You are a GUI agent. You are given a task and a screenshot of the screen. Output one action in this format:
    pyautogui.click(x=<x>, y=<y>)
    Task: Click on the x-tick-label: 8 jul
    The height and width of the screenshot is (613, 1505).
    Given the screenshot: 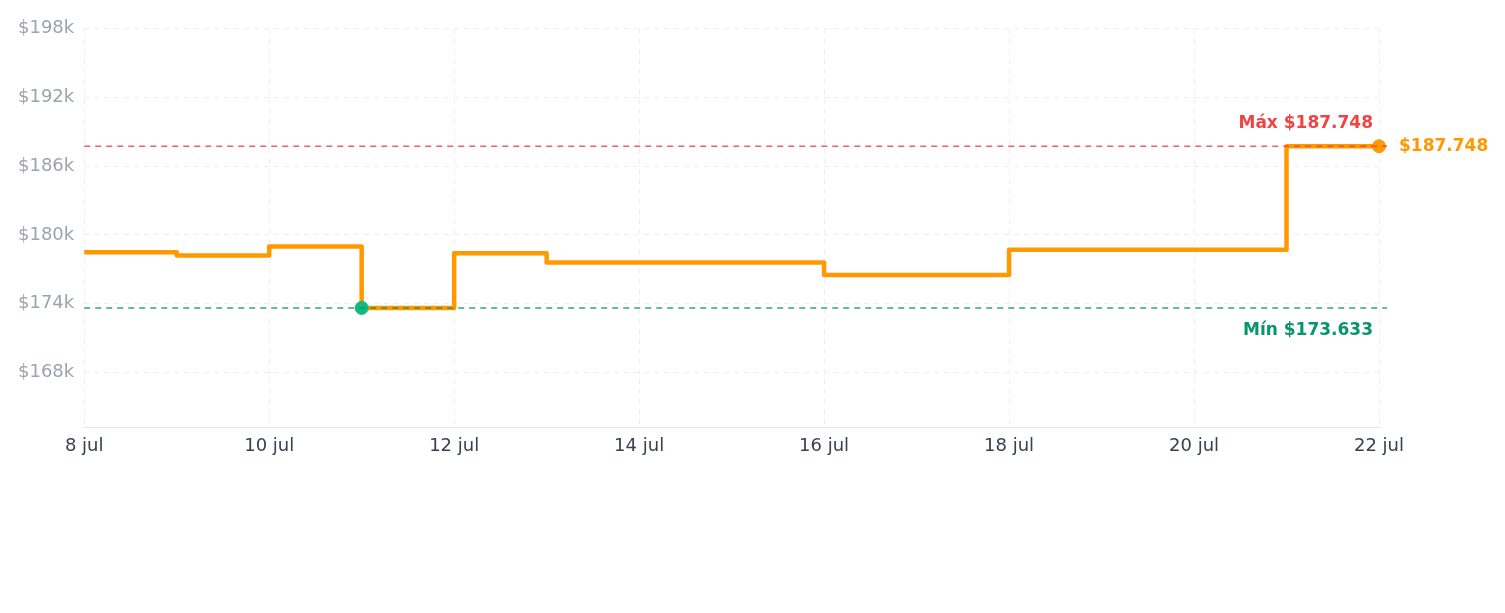 What is the action you would take?
    pyautogui.click(x=84, y=444)
    